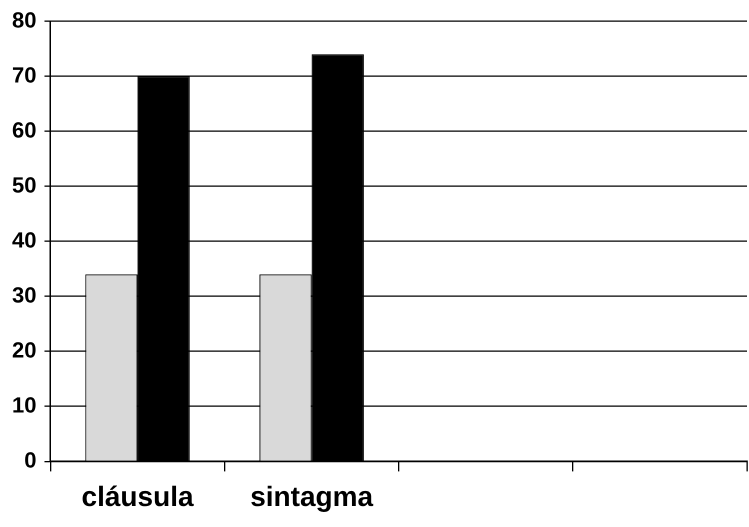 This screenshot has height=527, width=749. I want to click on y-tick-label: 50, so click(24, 185).